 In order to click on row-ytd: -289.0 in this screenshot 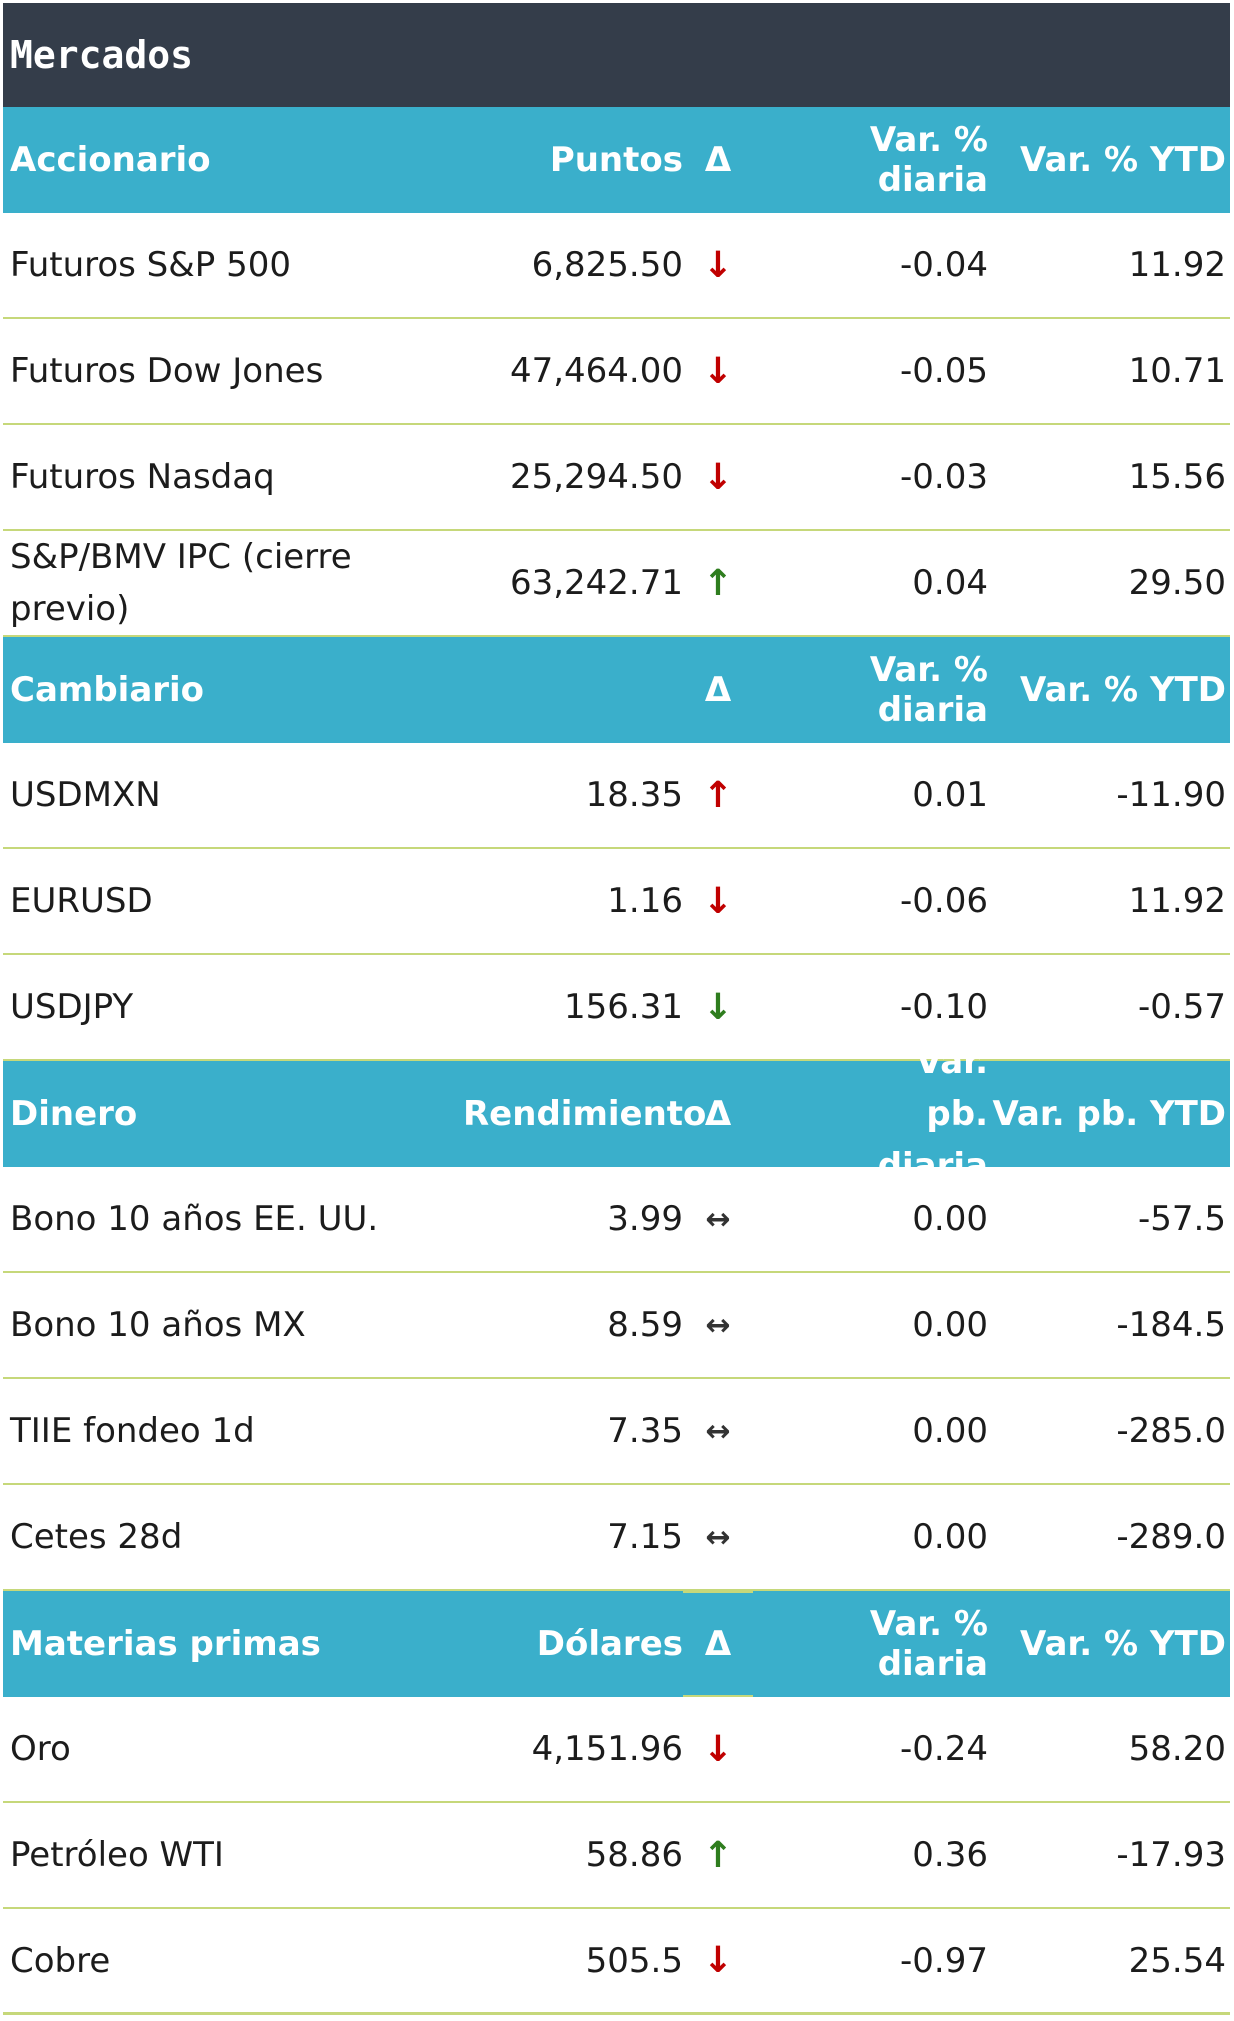, I will do `click(1171, 1537)`.